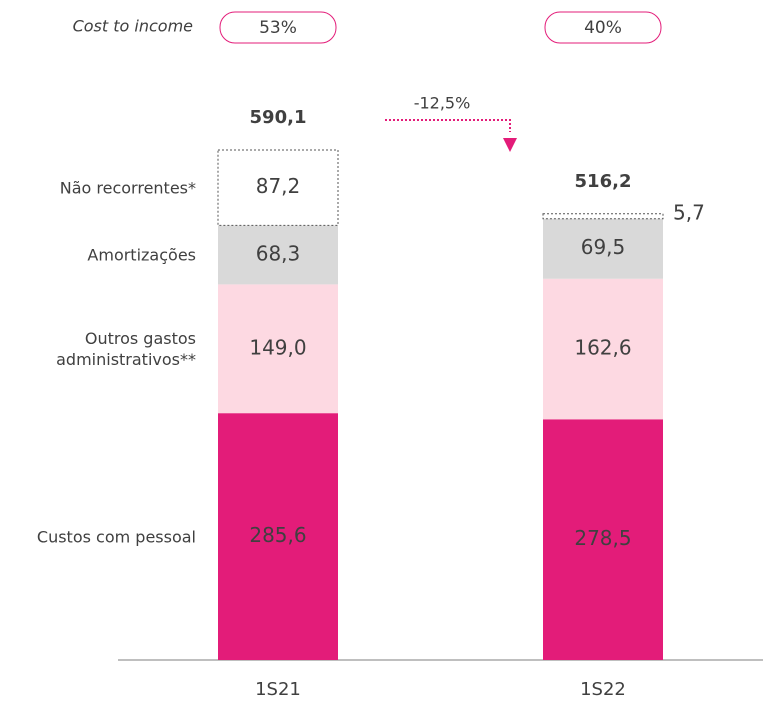 Image resolution: width=763 pixels, height=704 pixels. I want to click on cost-to-income-value: 53%, so click(278, 28).